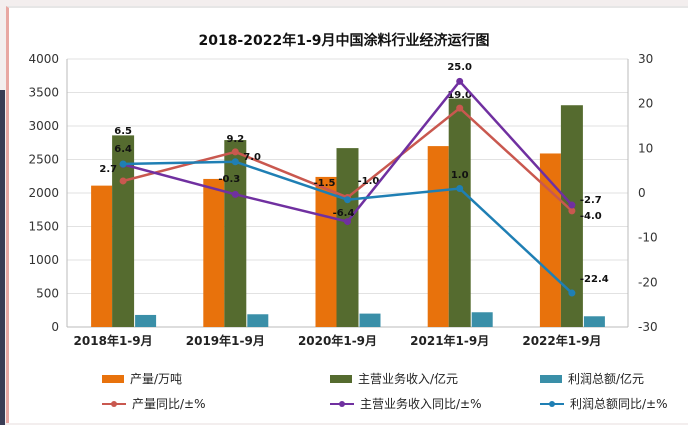 This screenshot has width=688, height=425. Describe the element at coordinates (459, 67) in the screenshot. I see `data-label: 25.0` at that location.